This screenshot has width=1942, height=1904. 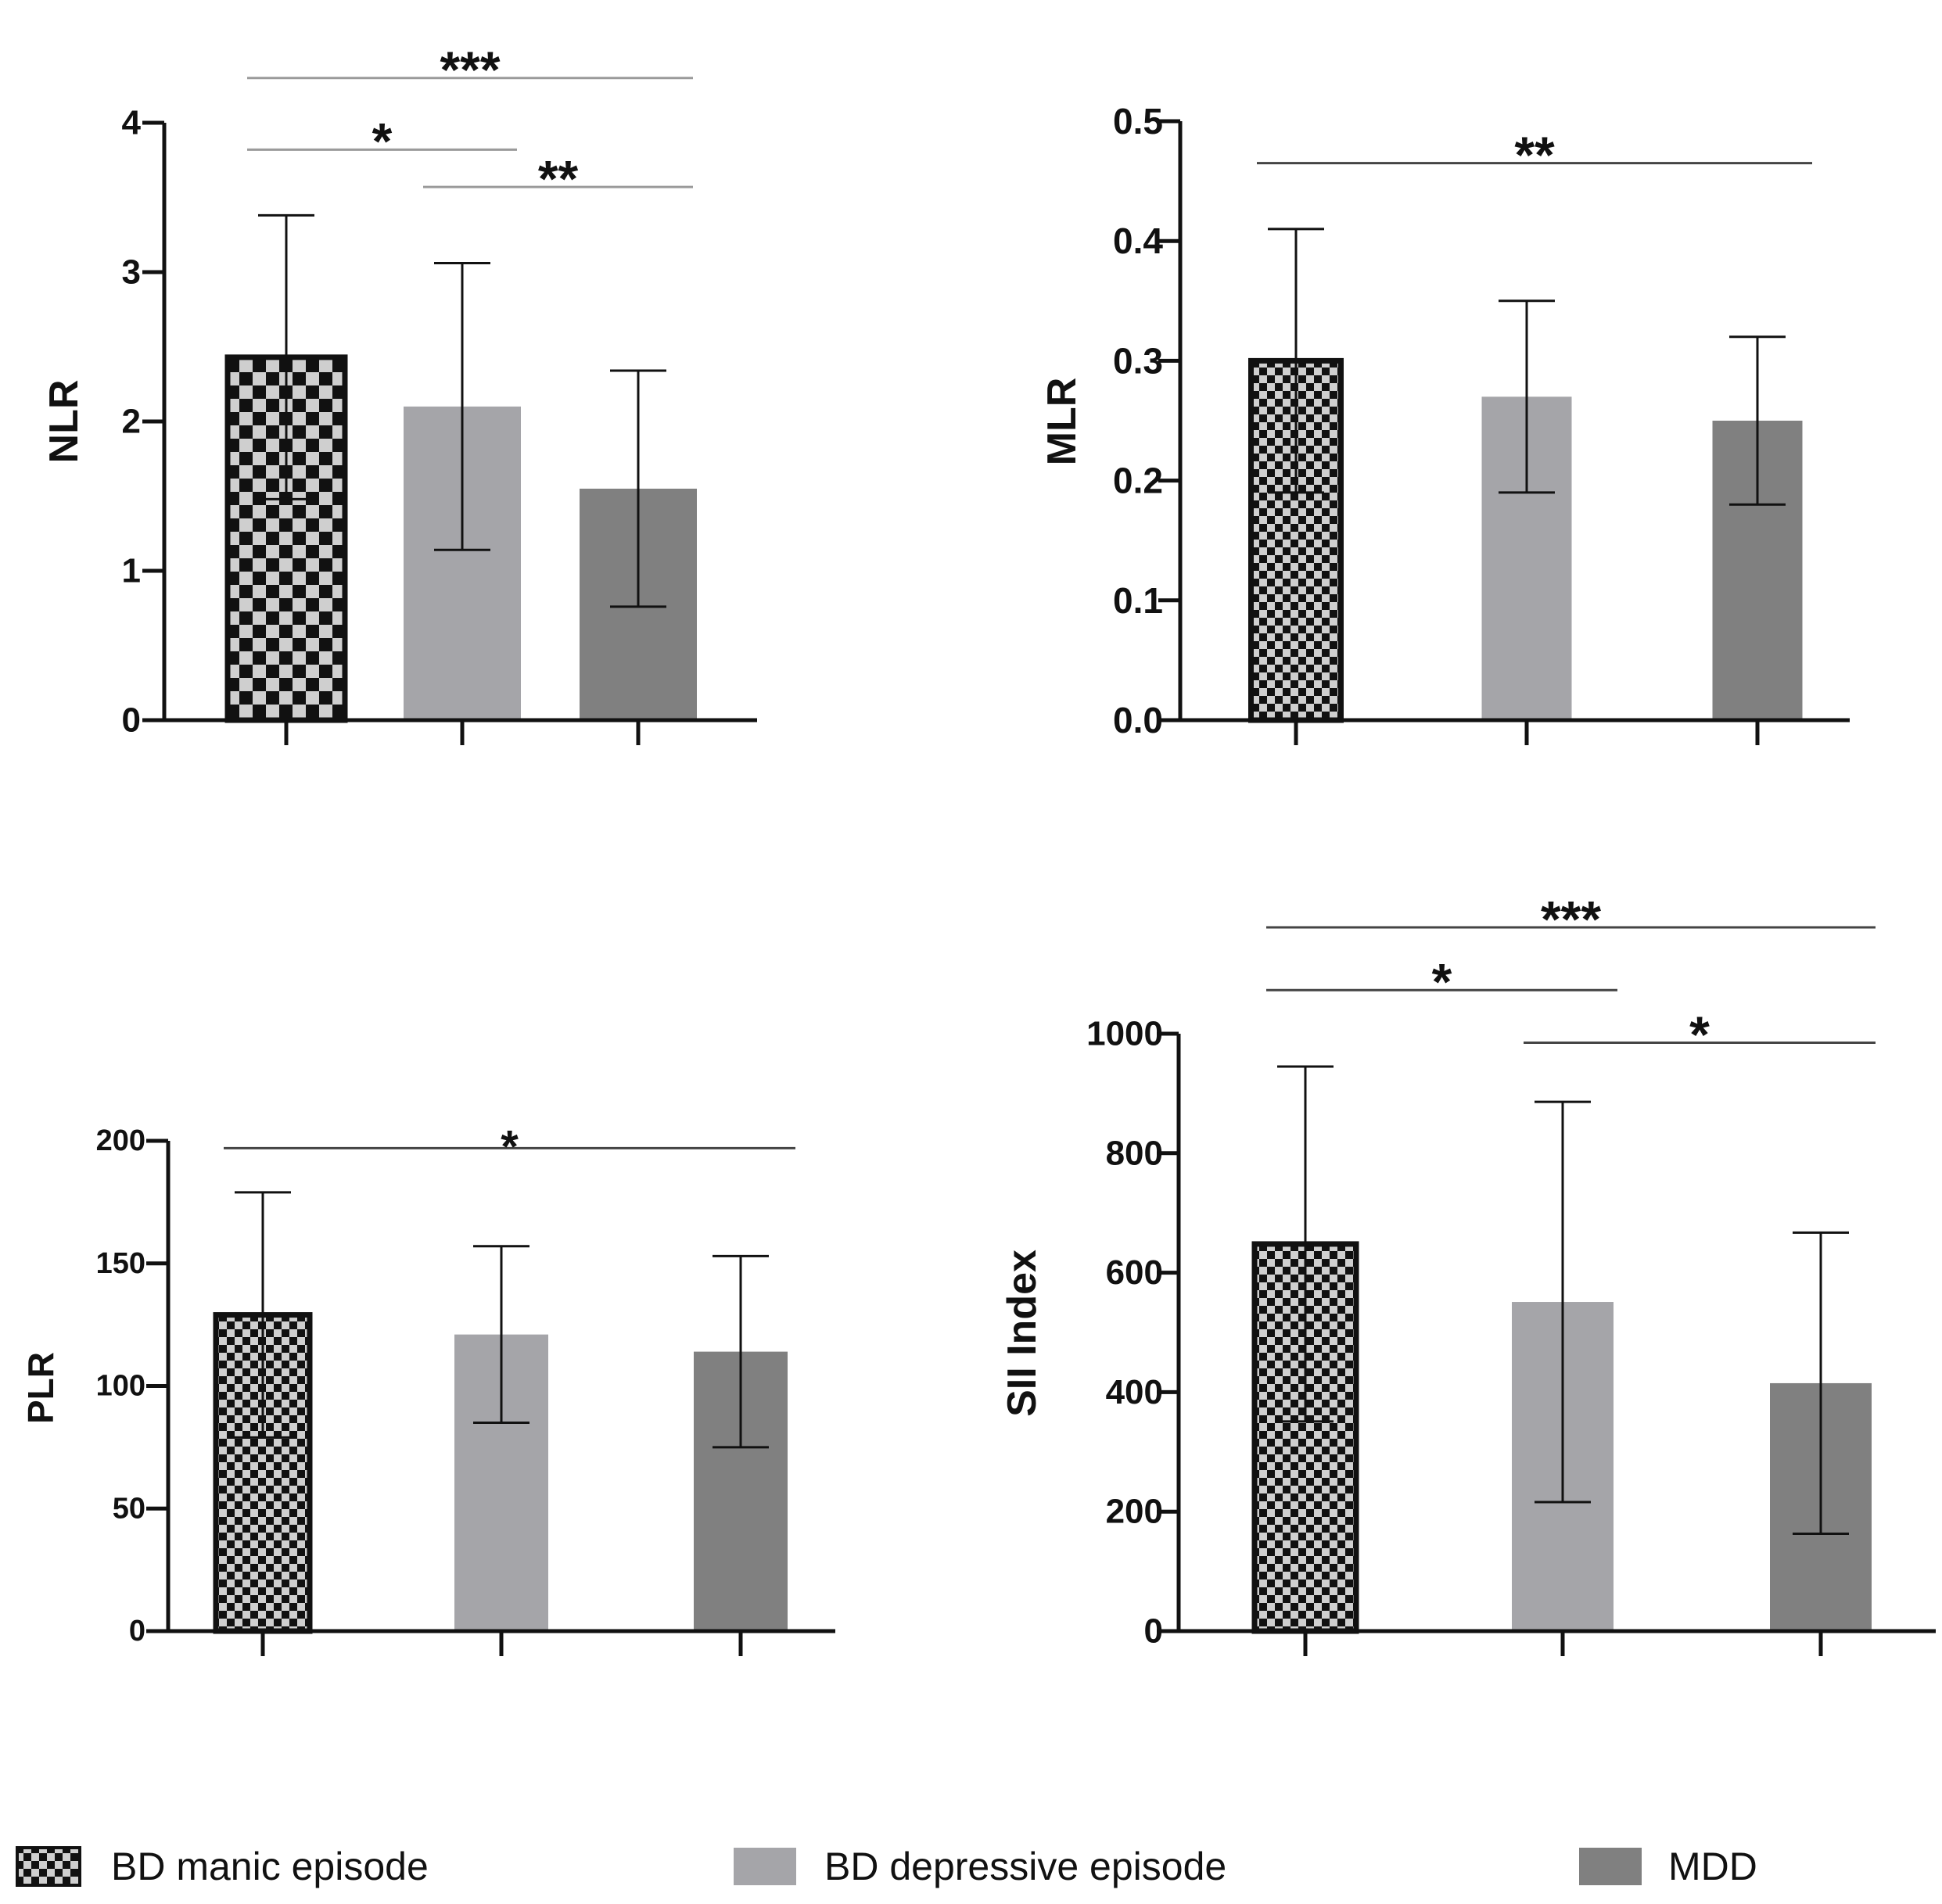 I want to click on nlr-y-tick-label-2: 2, so click(x=131, y=422).